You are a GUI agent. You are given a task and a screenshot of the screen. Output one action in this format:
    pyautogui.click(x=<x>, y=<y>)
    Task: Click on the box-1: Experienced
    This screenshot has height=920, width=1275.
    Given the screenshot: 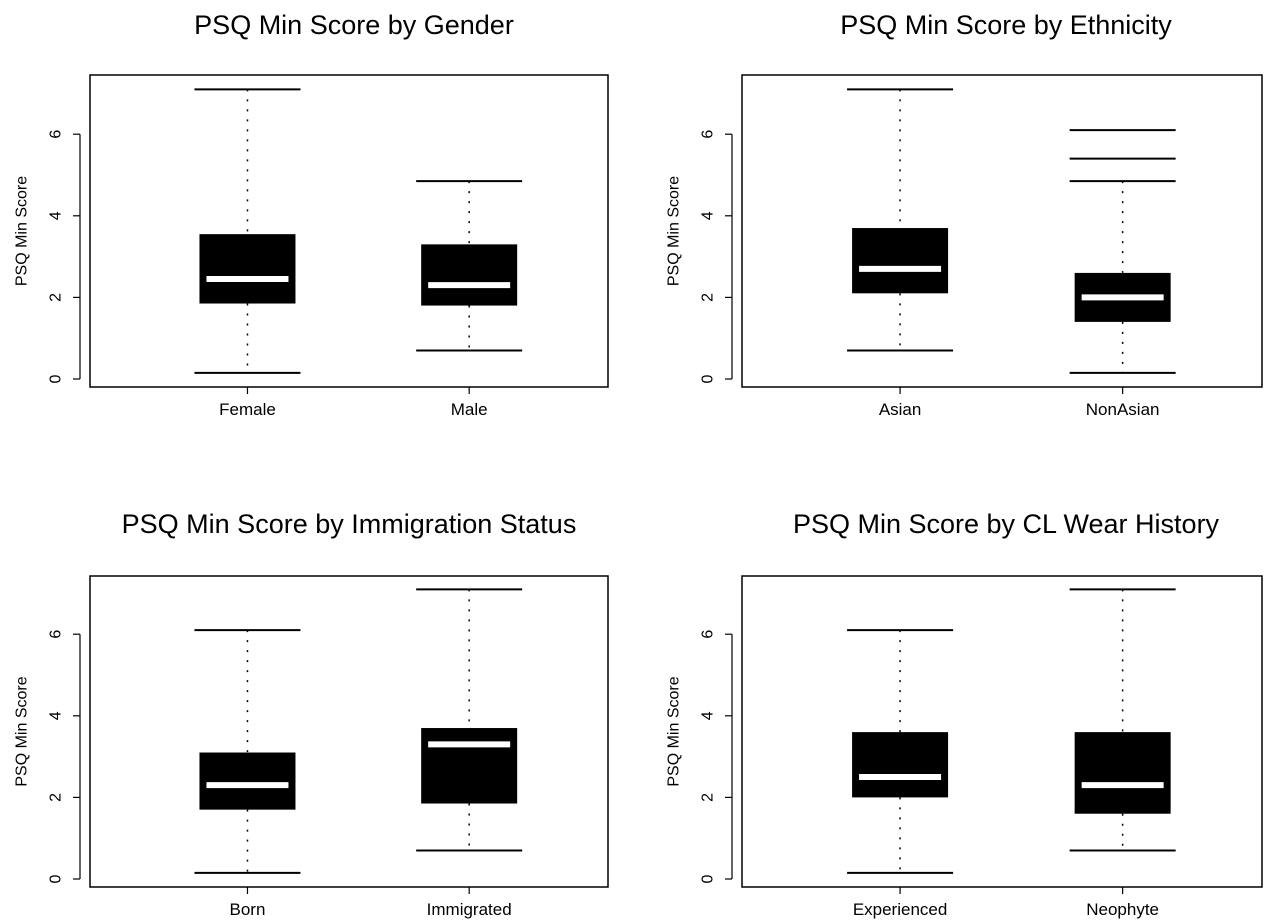 What is the action you would take?
    pyautogui.click(x=900, y=774)
    